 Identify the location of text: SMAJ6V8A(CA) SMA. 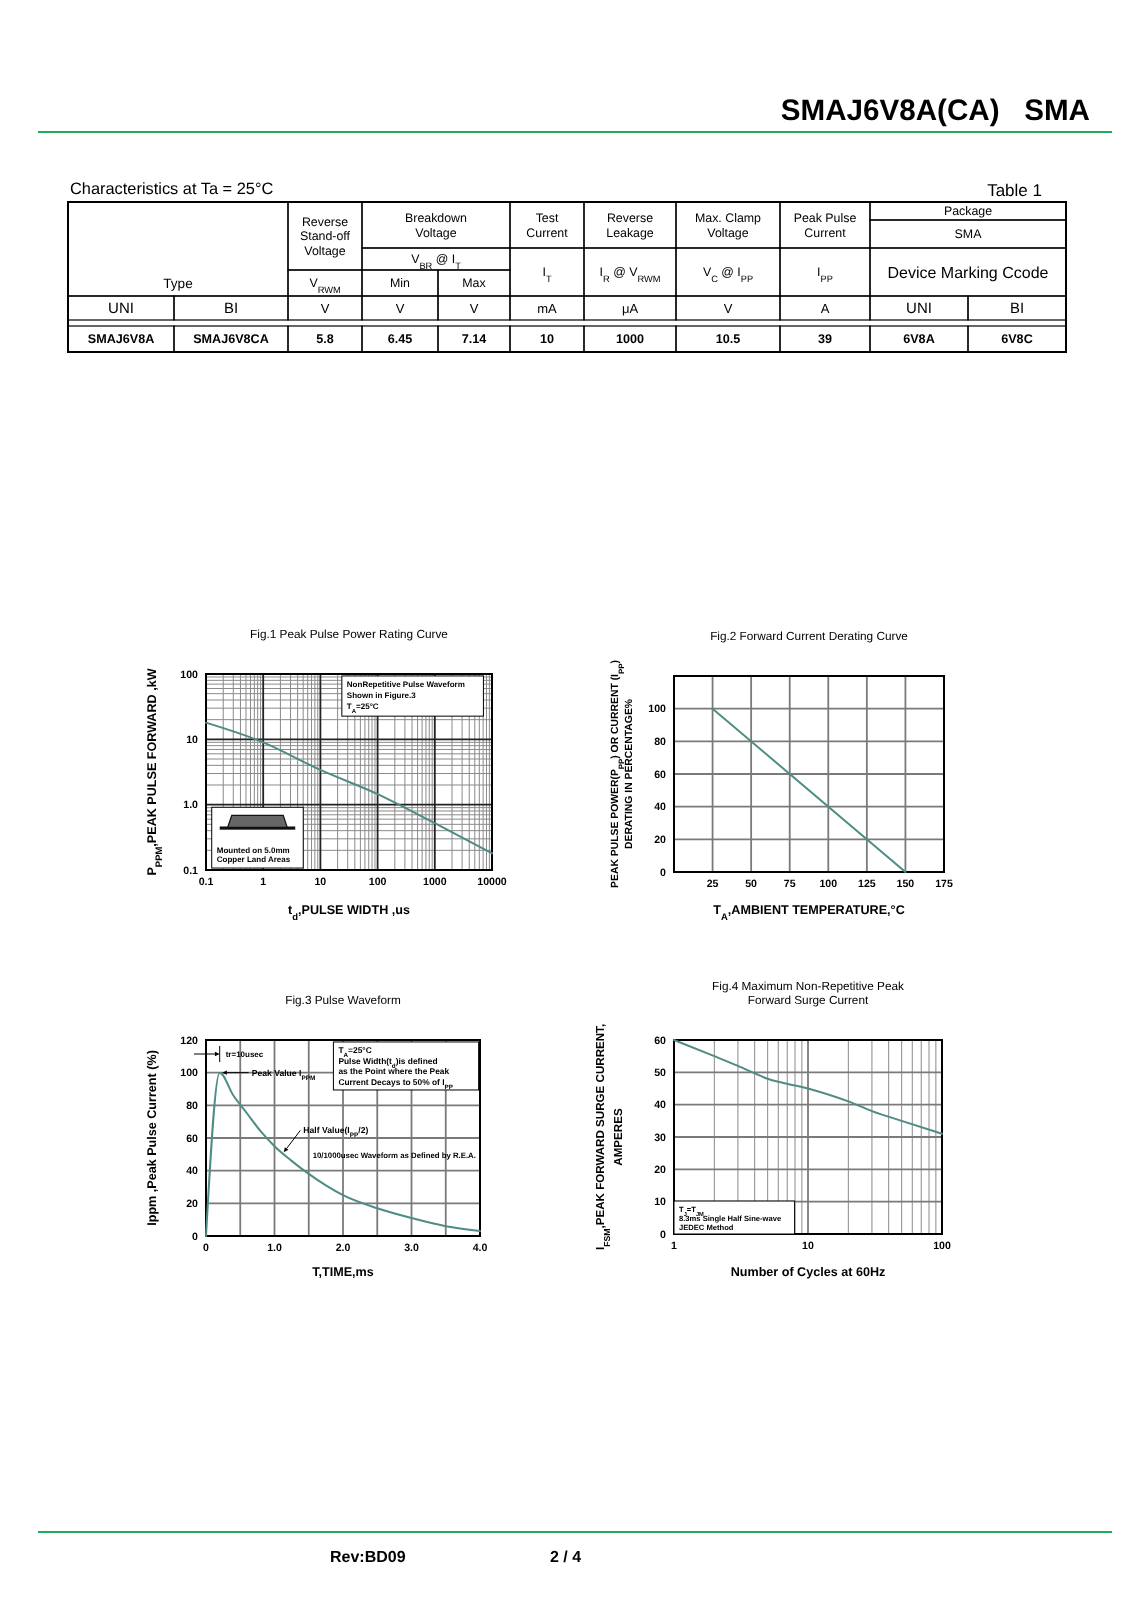
(935, 112).